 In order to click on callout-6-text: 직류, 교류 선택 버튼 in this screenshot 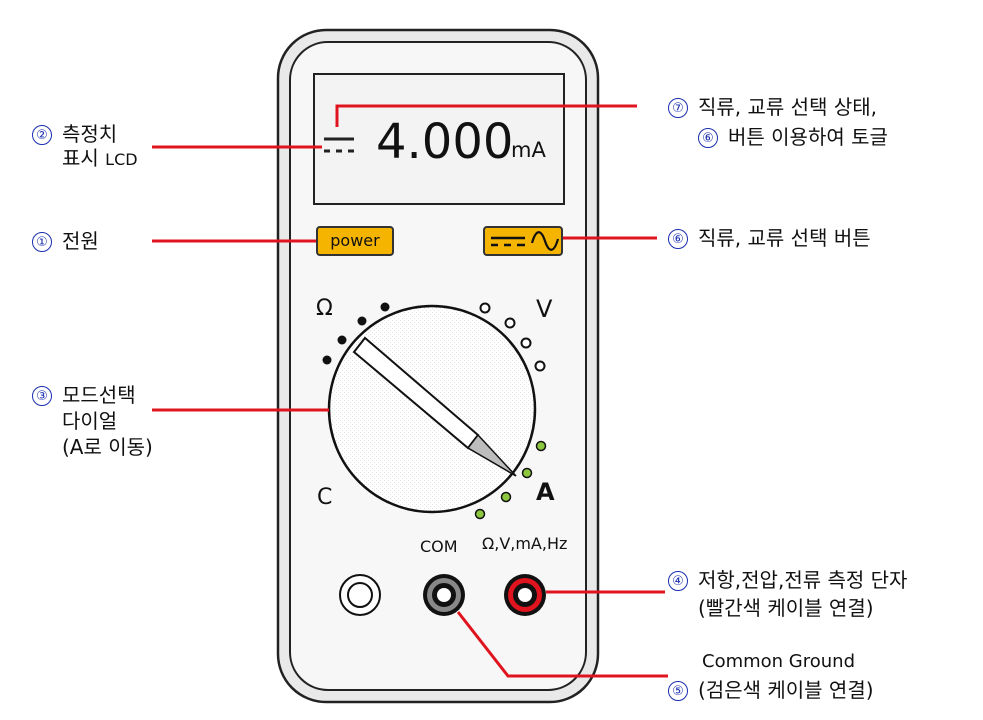, I will do `click(784, 238)`.